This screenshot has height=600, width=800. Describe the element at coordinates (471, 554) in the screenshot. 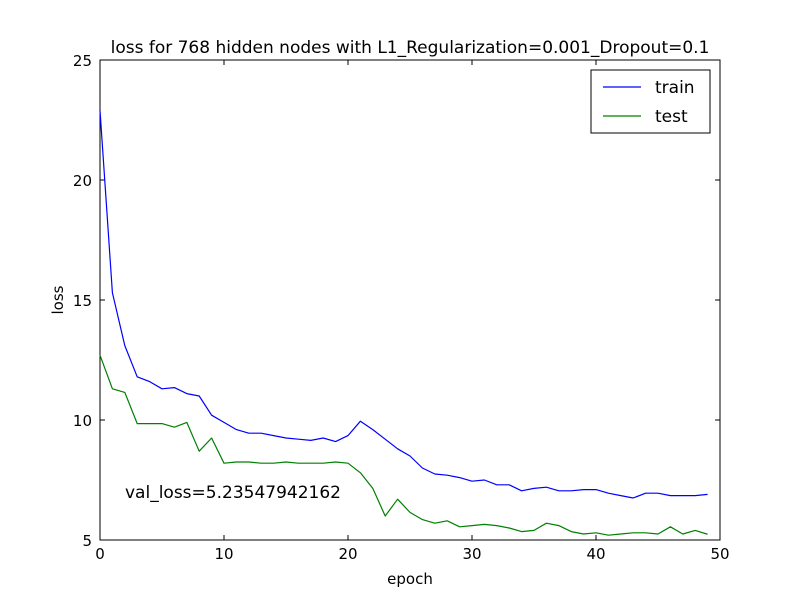

I see `x-tick-label: 30` at that location.